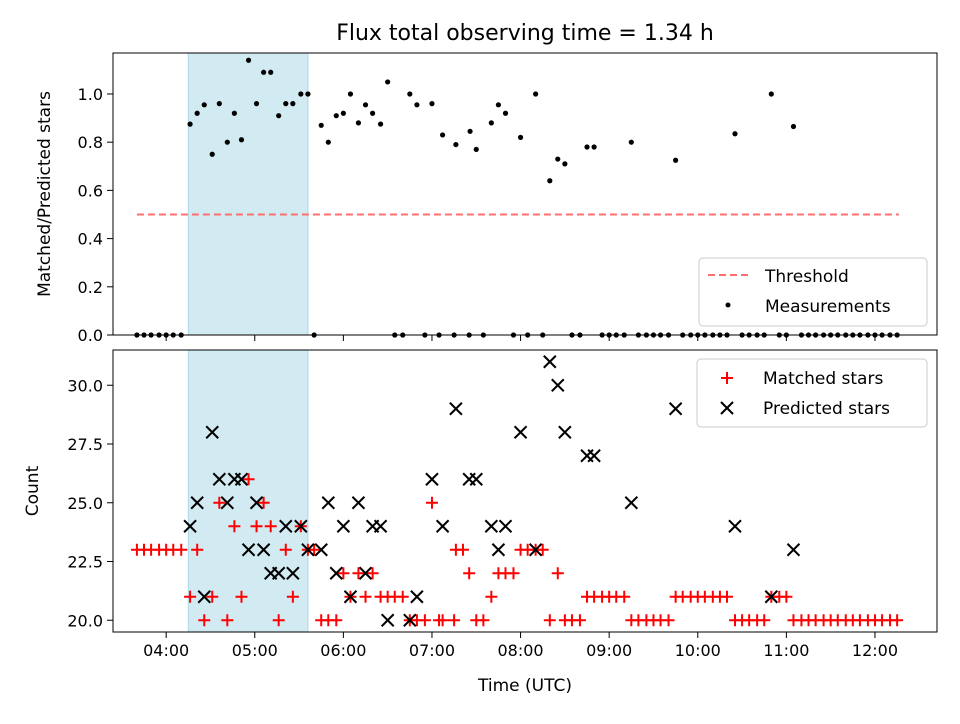  I want to click on legend-measurements-label: Measurements, so click(828, 307).